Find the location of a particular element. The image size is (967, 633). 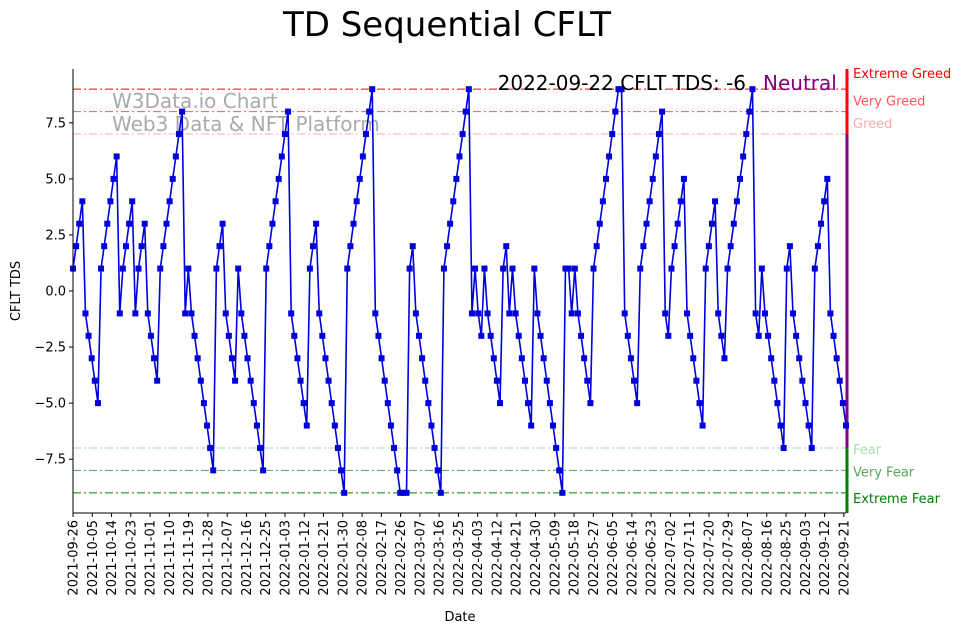

x-tick-label: 2022-04-30 is located at coordinates (536, 558).